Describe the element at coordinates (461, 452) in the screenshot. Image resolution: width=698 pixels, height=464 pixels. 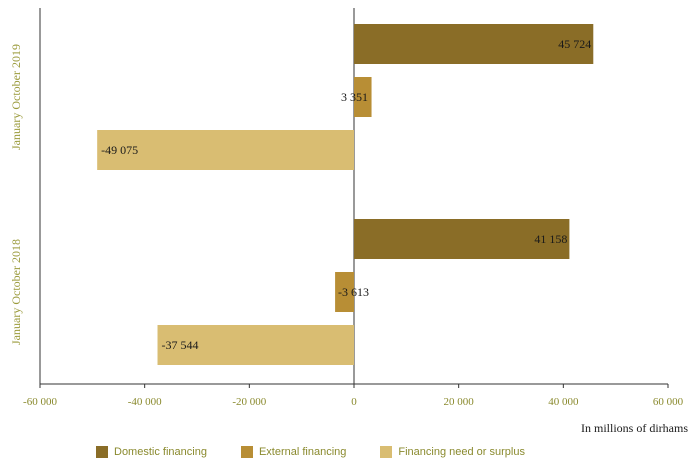
I see `legend-label-financing-need: Financing need or surplus` at that location.